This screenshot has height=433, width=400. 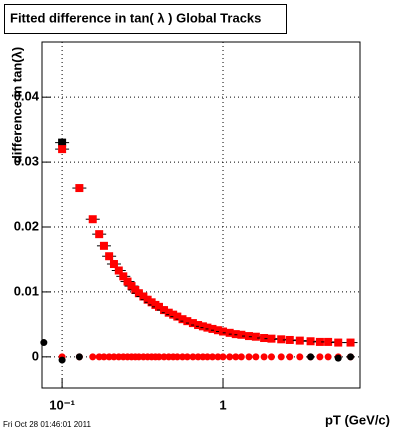 What do you see at coordinates (26, 225) in the screenshot?
I see `y-tick-label: 0.02` at bounding box center [26, 225].